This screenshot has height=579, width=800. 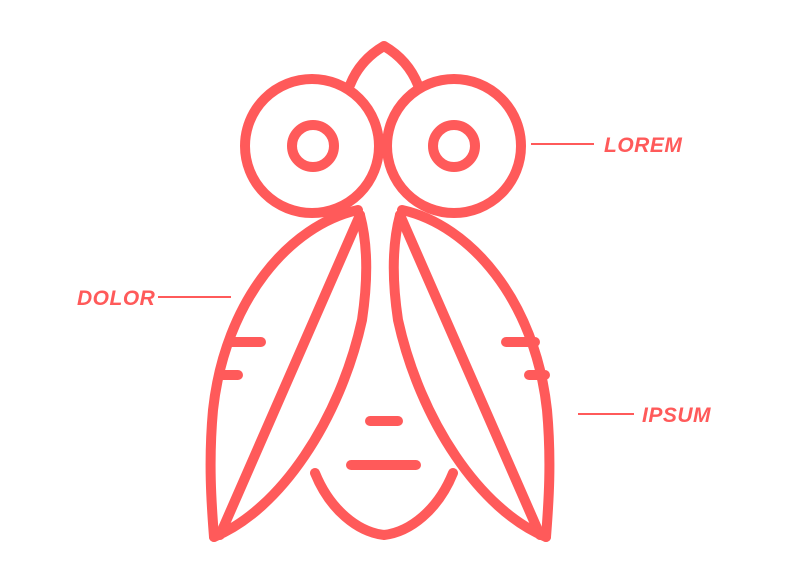 I want to click on left-wing-inner, so click(x=290, y=375).